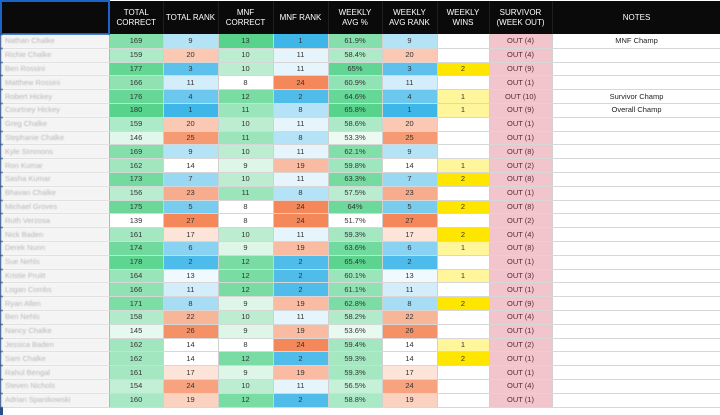 The height and width of the screenshot is (415, 720). I want to click on cell-notes: Survivor Champ, so click(636, 96).